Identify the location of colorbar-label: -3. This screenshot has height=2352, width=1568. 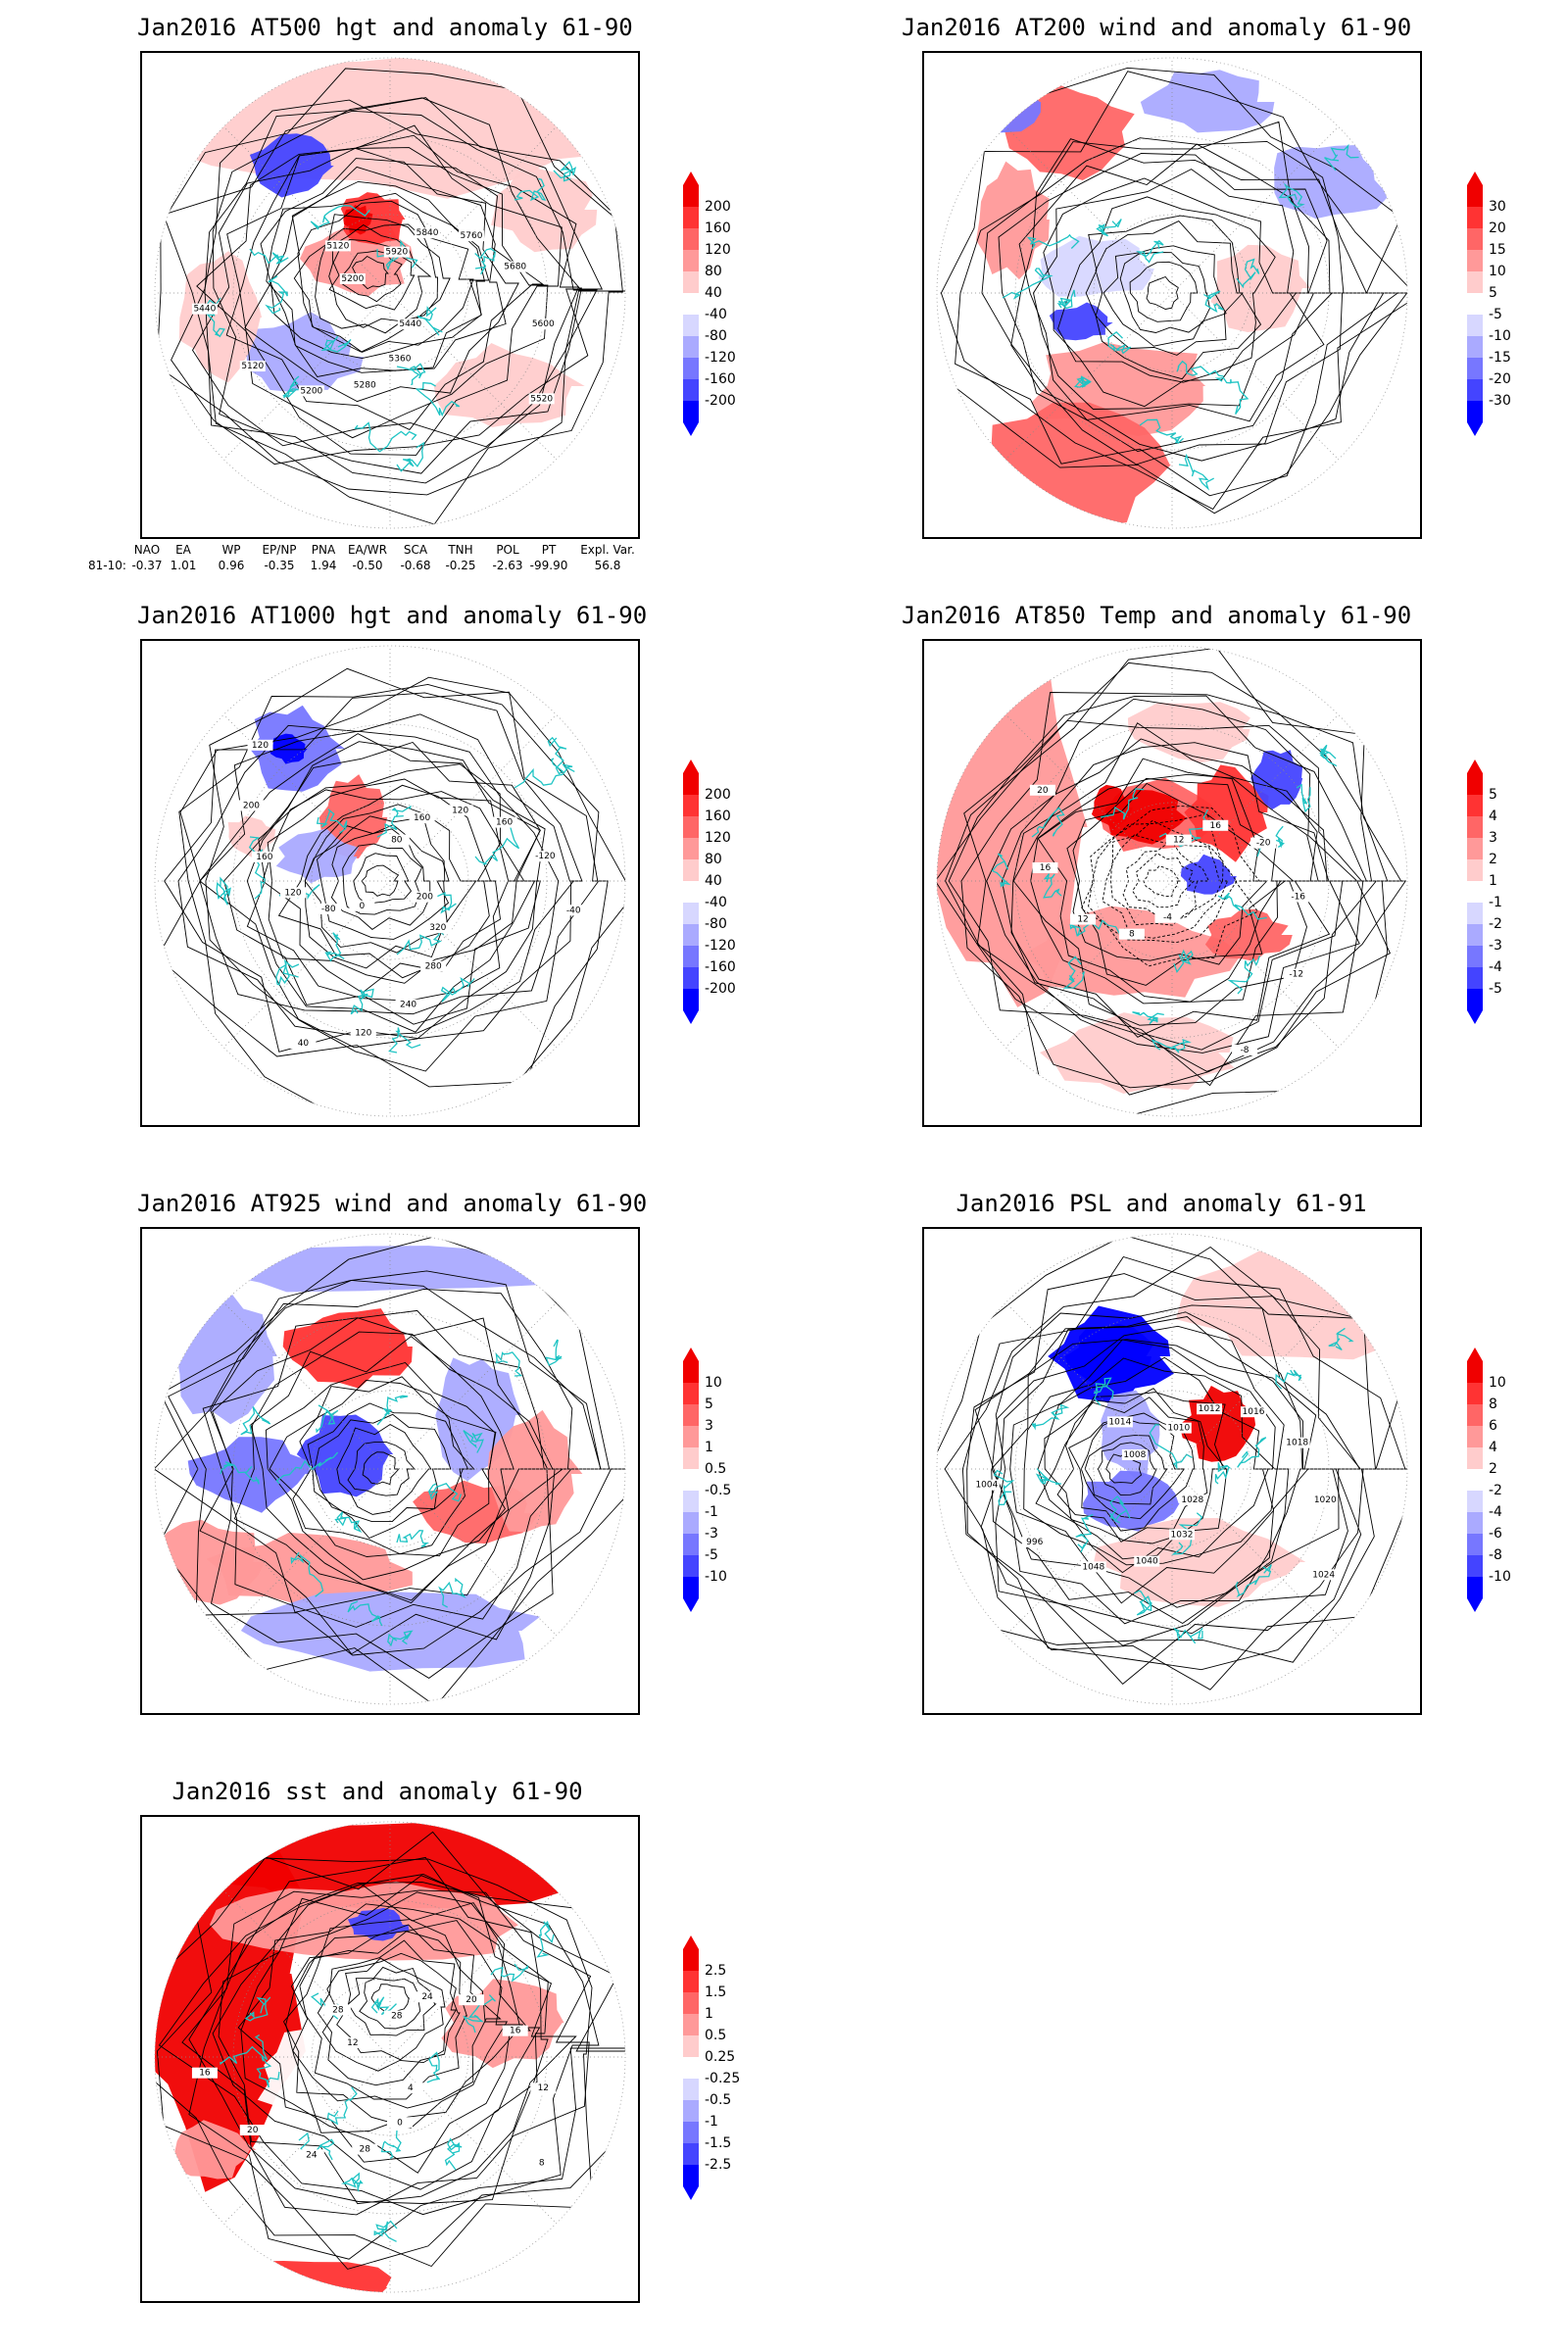
(711, 1534).